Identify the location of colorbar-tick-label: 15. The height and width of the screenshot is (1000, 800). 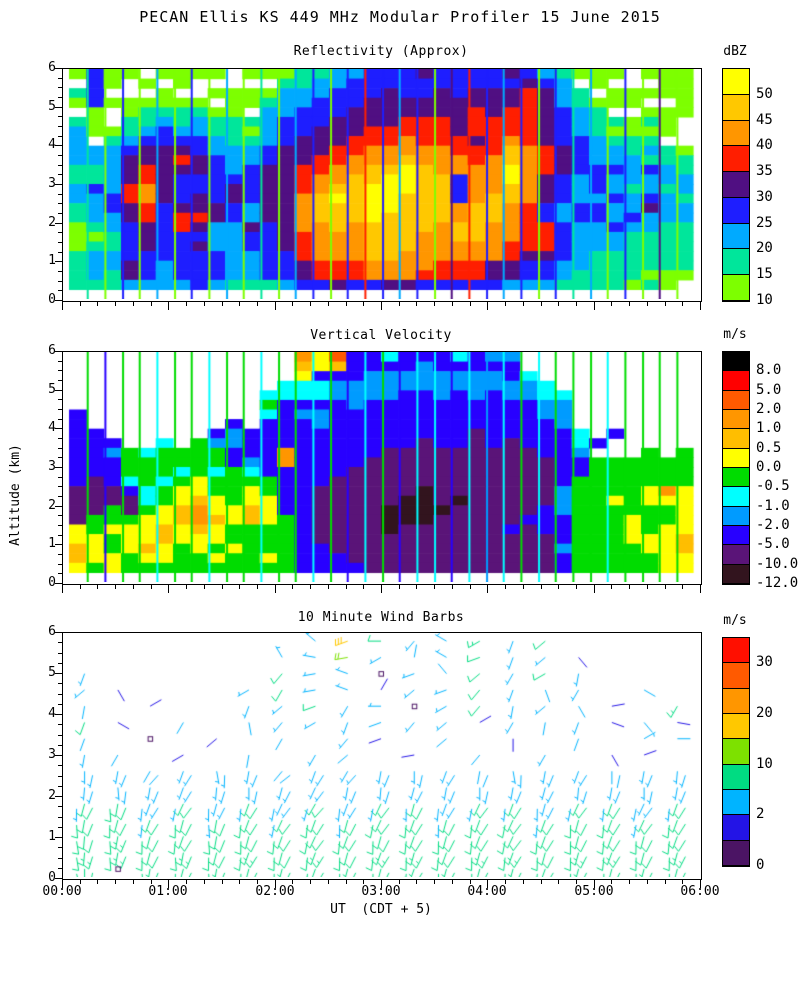
(764, 274).